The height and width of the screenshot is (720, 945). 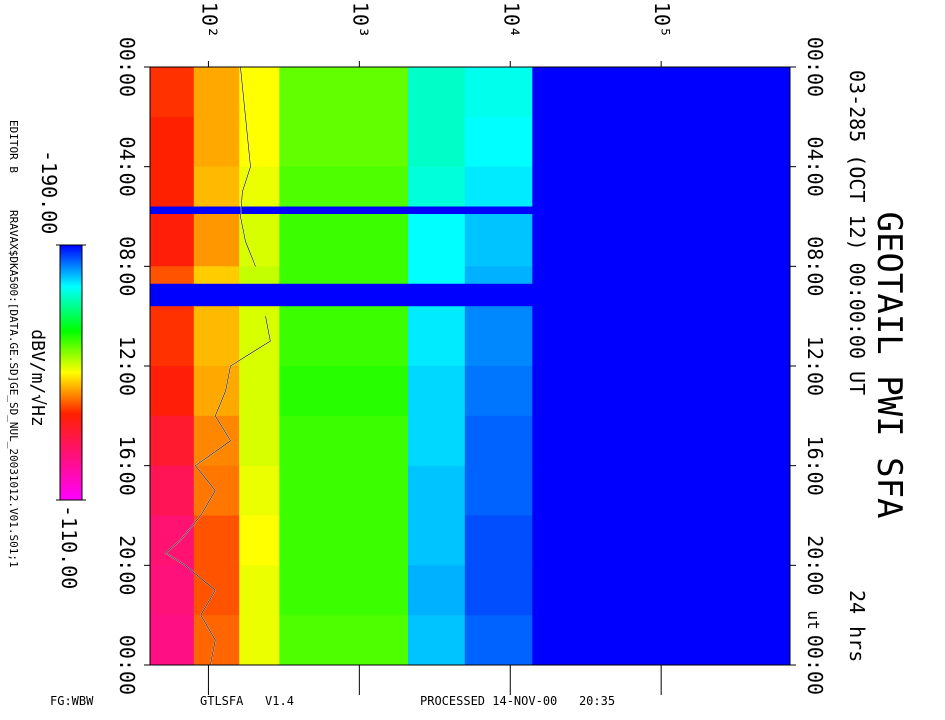 What do you see at coordinates (49, 192) in the screenshot?
I see `colorbar-tick-label: -190.00` at bounding box center [49, 192].